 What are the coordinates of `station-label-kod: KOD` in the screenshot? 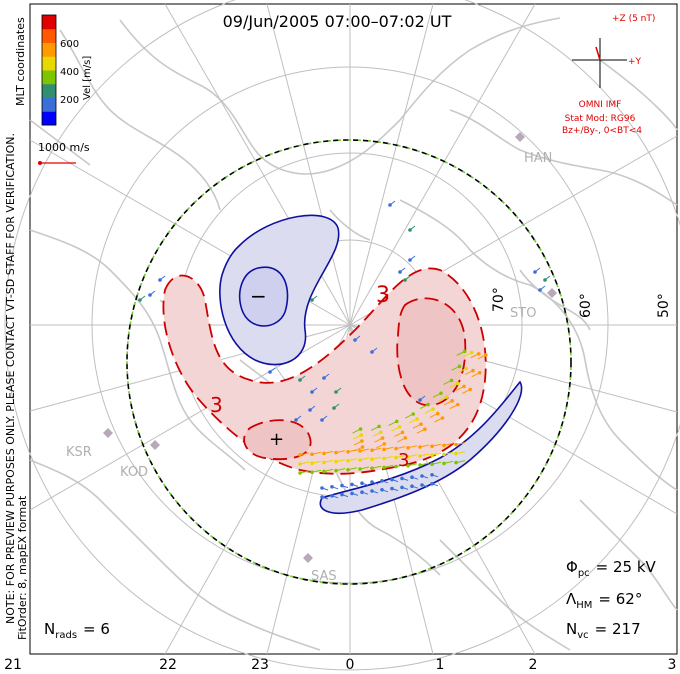 It's located at (134, 472).